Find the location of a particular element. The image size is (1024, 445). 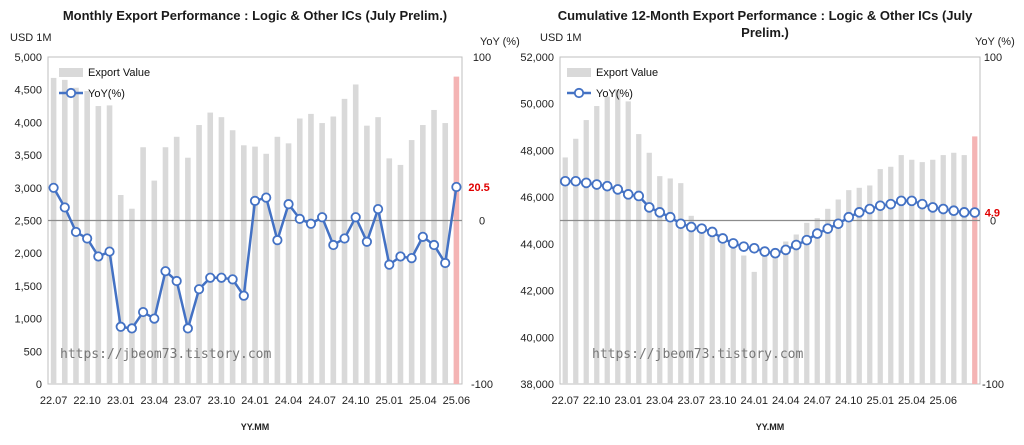

cumulative-x-tick-label: 25.06 is located at coordinates (943, 401).